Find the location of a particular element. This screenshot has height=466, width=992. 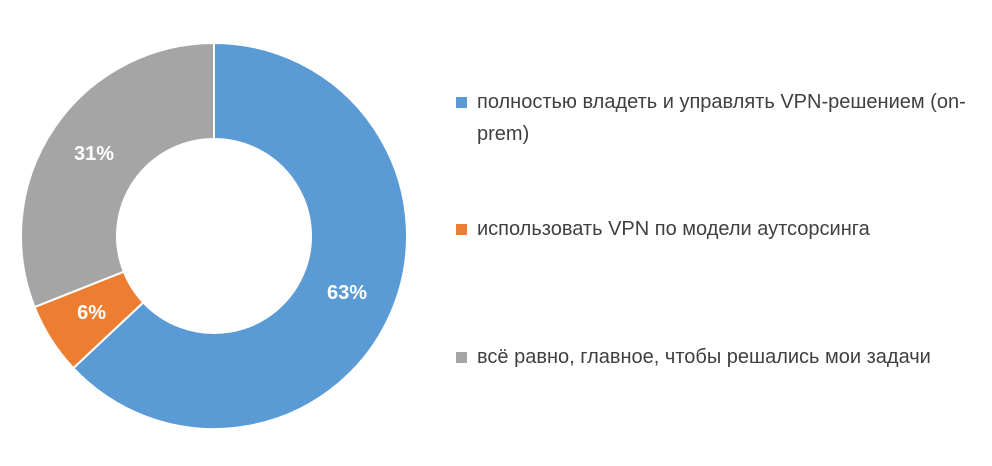

legend-label: использовать VPN по модели аутсорсинга is located at coordinates (673, 229).